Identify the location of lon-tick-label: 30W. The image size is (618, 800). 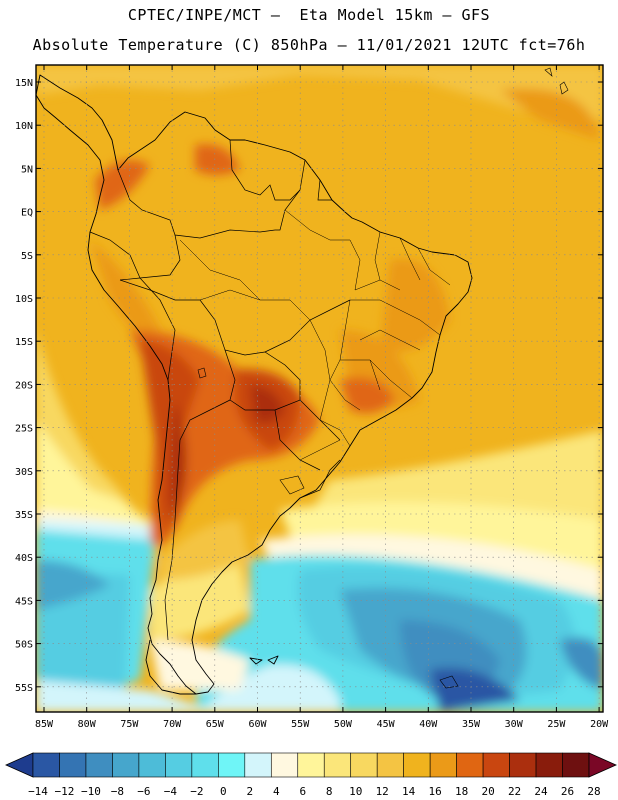
(514, 724).